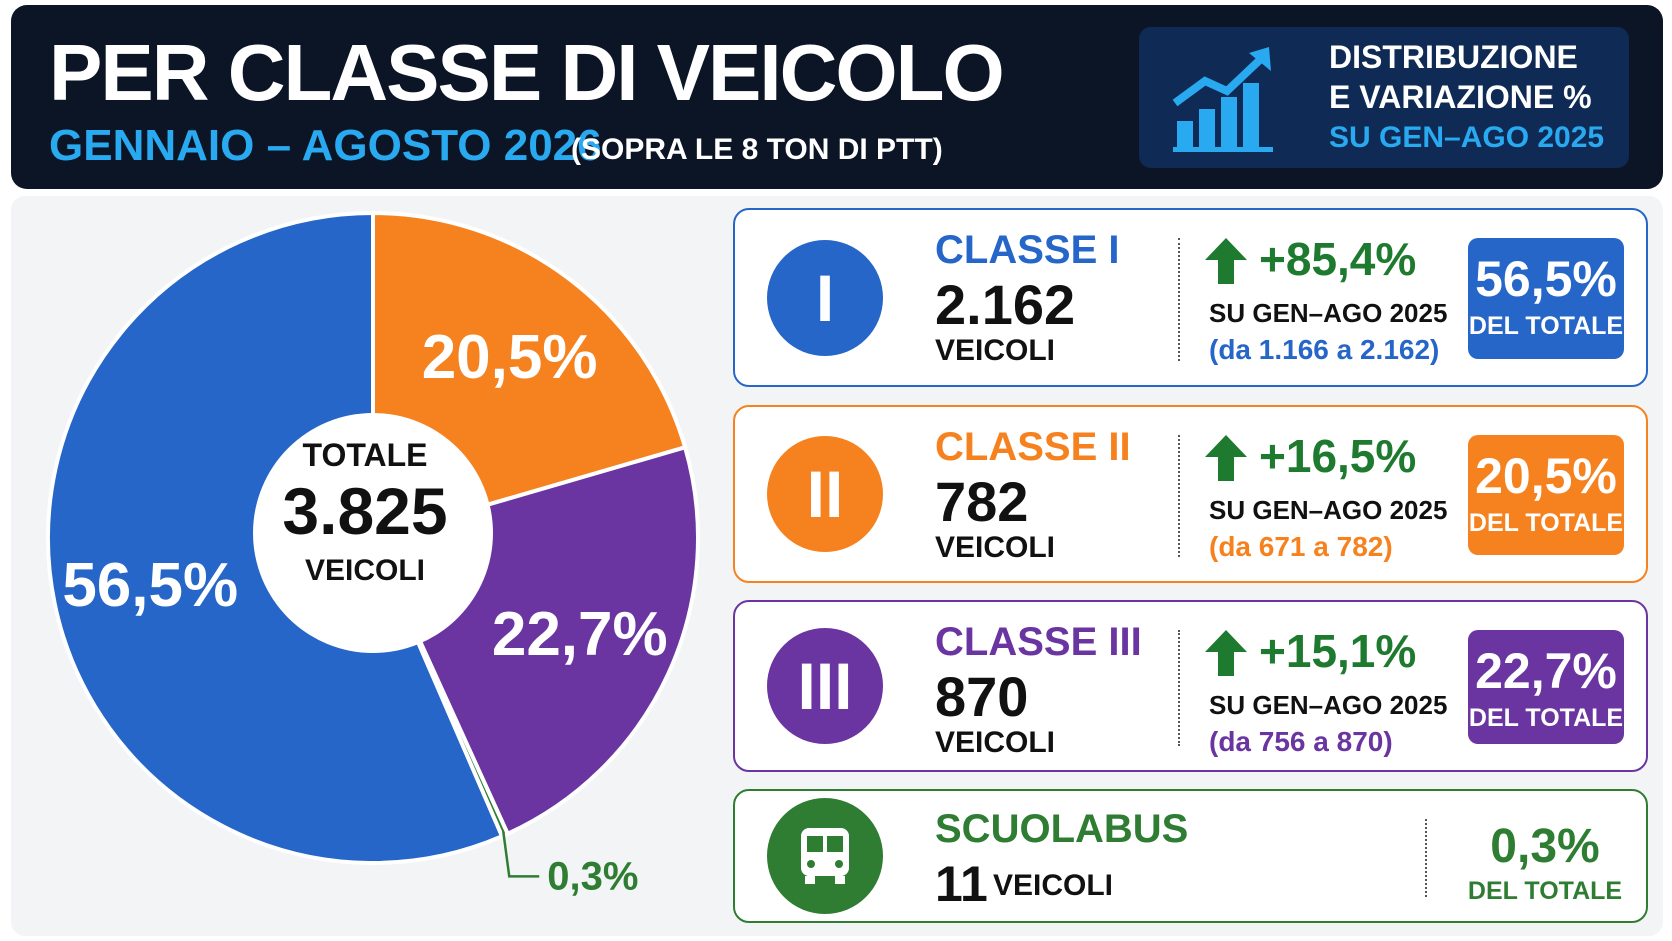 This screenshot has width=1672, height=941. I want to click on slice-label: 22,7%, so click(580, 634).